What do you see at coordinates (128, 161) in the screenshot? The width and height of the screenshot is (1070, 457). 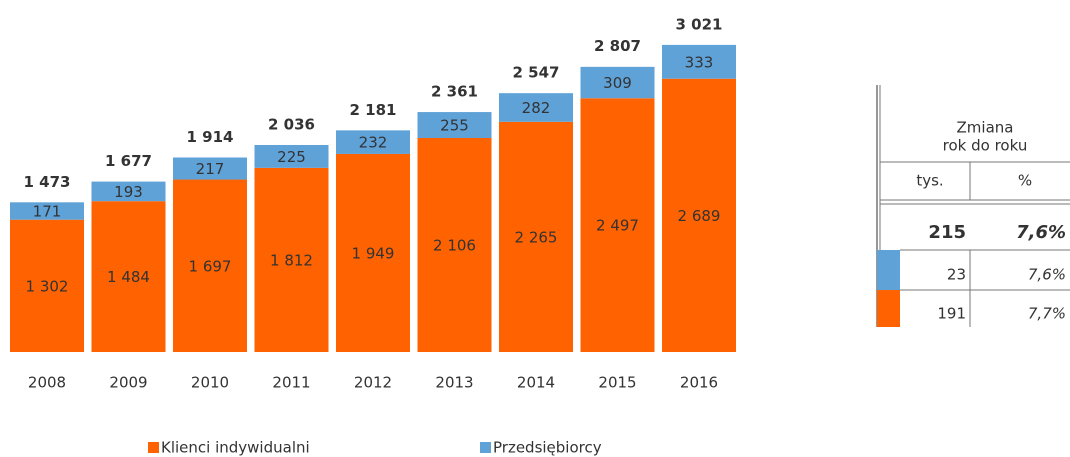 I see `total-label: 1 677` at bounding box center [128, 161].